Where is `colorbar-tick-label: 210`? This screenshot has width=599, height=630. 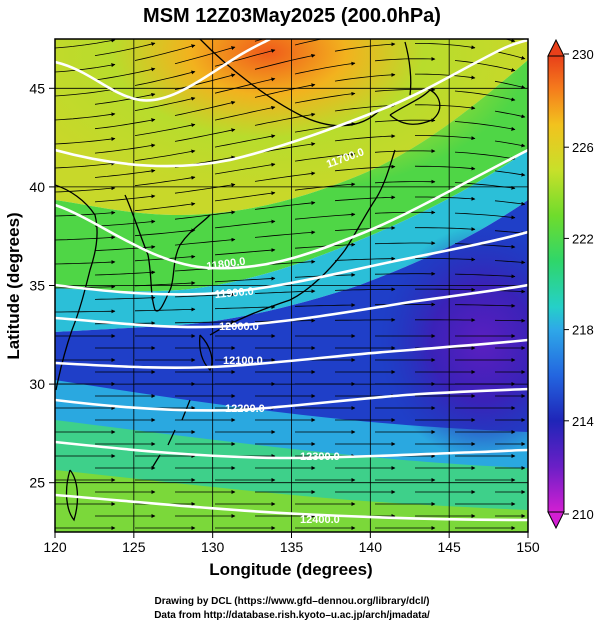
colorbar-tick-label: 210 is located at coordinates (583, 514).